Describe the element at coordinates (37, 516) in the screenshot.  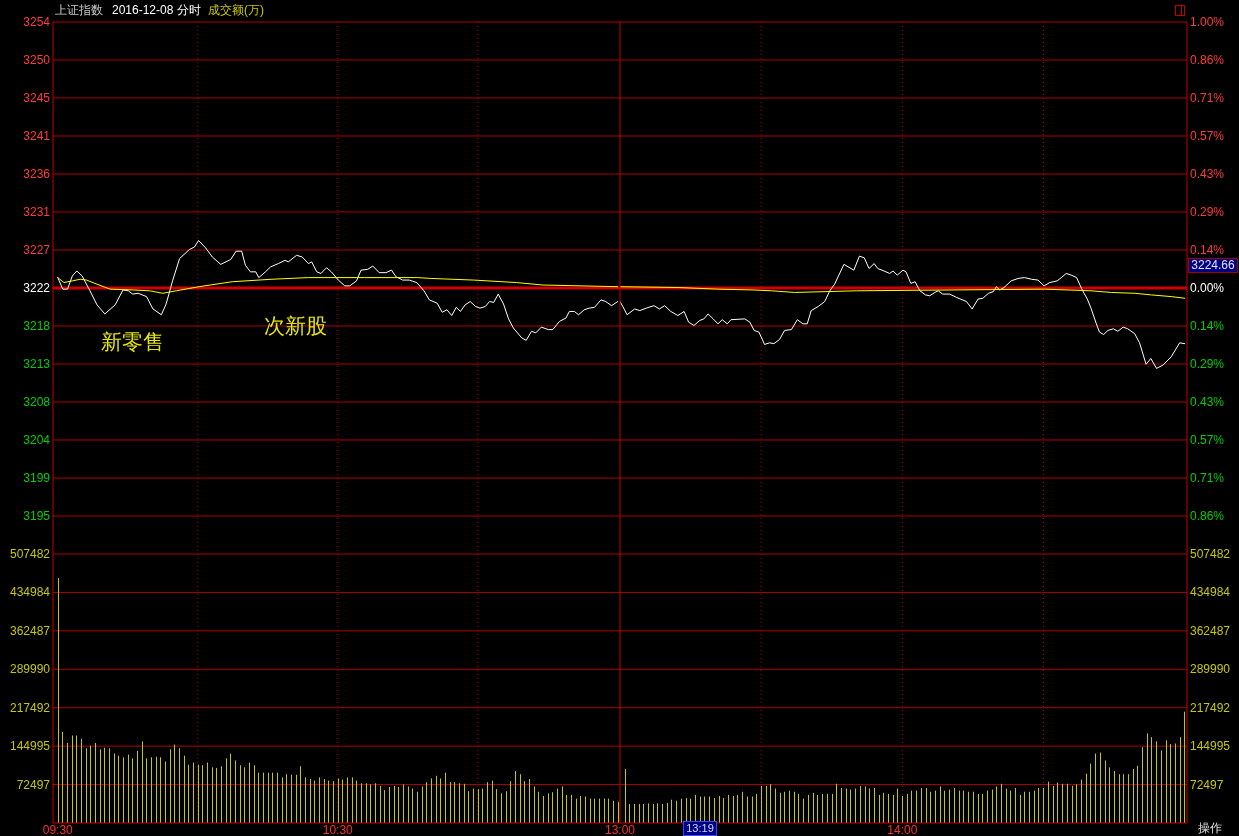
I see `y-tick-label: 3195` at that location.